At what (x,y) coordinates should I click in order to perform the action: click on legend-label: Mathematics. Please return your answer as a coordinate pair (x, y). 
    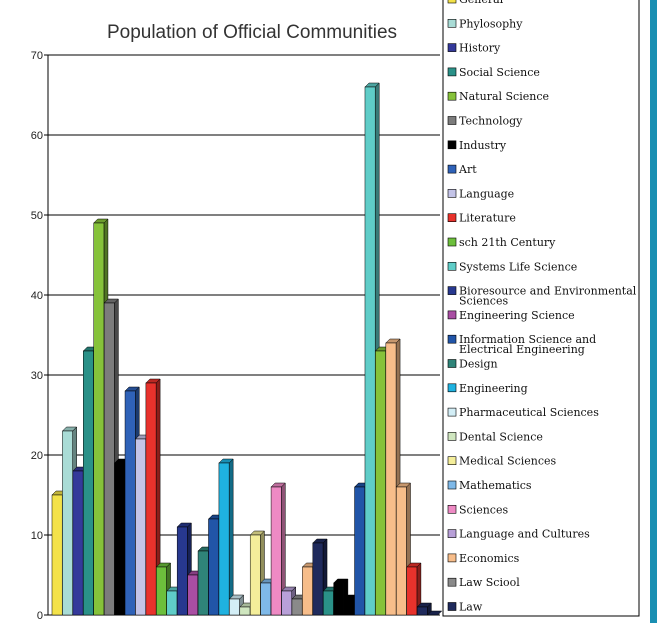
    Looking at the image, I should click on (495, 485).